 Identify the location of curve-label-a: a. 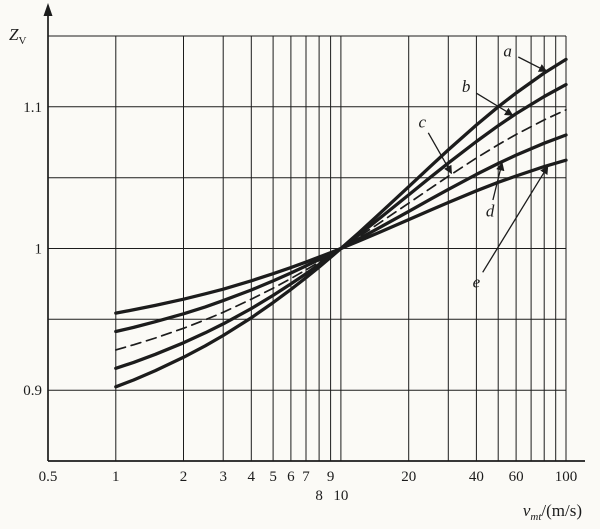
(507, 51).